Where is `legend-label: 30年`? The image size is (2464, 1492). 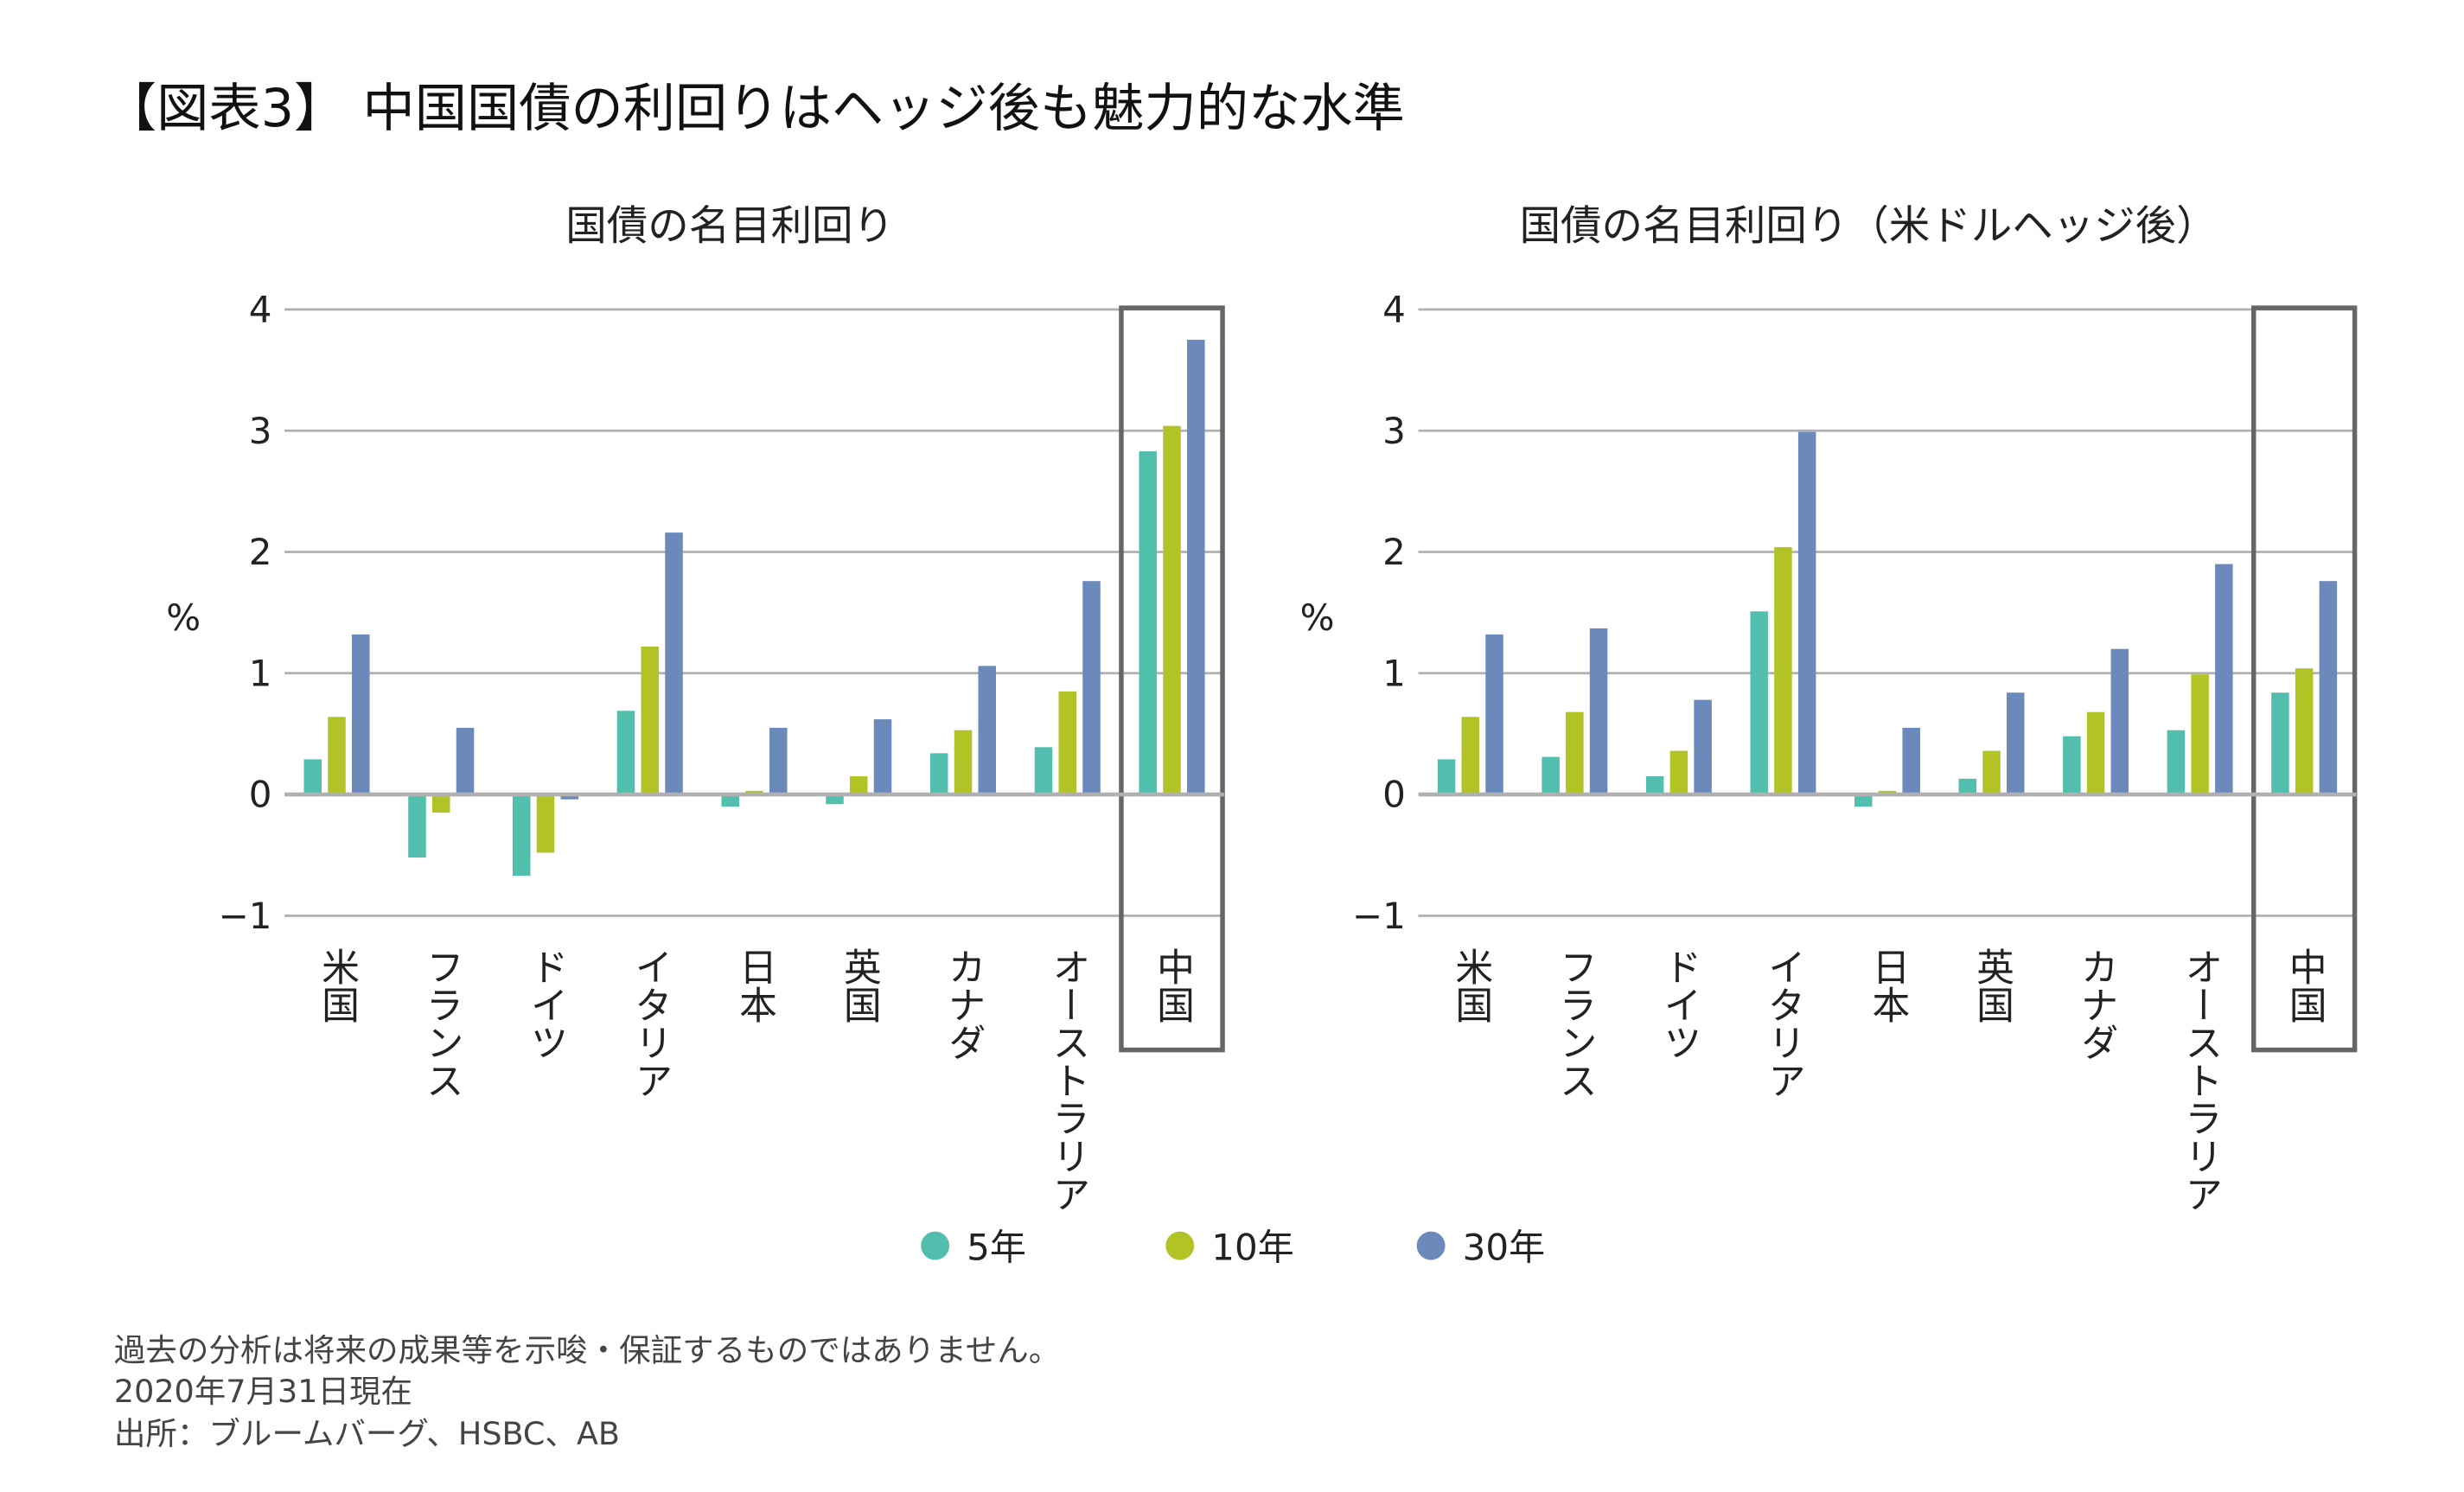
legend-label: 30年 is located at coordinates (1504, 1248).